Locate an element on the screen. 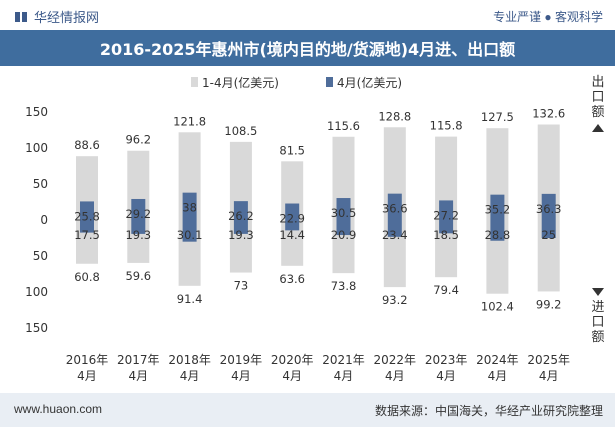  arrow-up-icon is located at coordinates (598, 128).